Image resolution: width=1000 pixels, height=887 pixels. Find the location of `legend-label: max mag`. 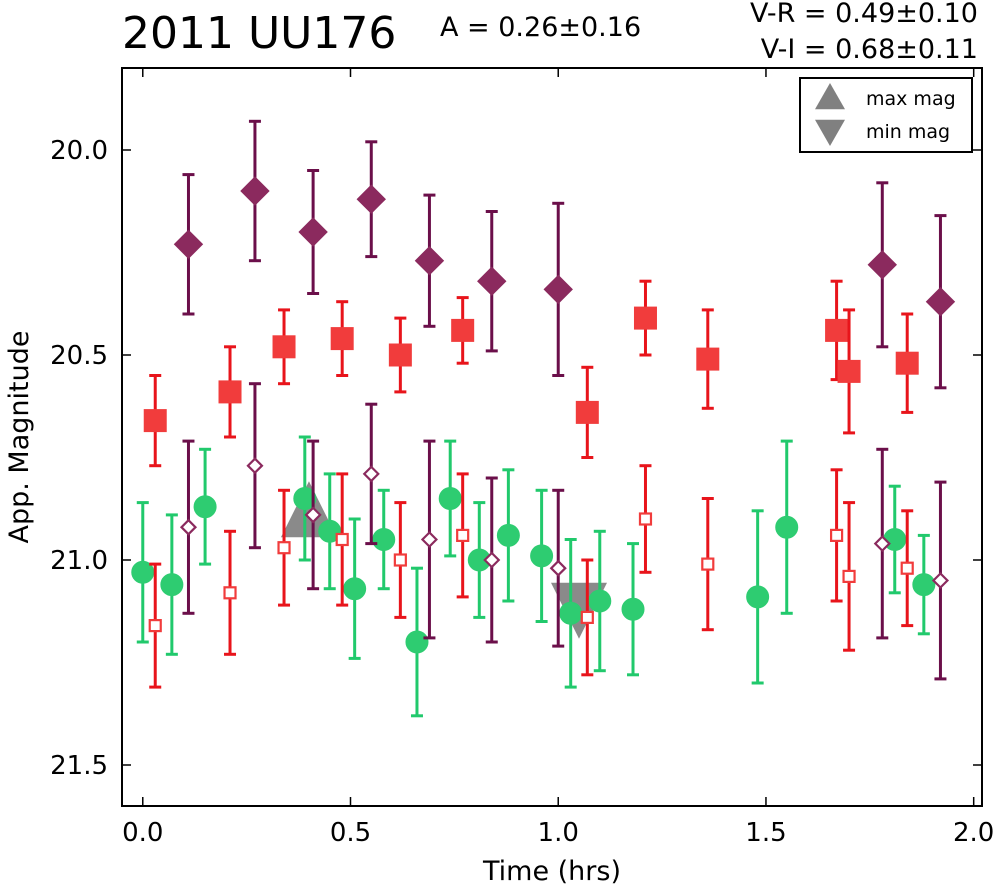

legend-label: max mag is located at coordinates (911, 99).